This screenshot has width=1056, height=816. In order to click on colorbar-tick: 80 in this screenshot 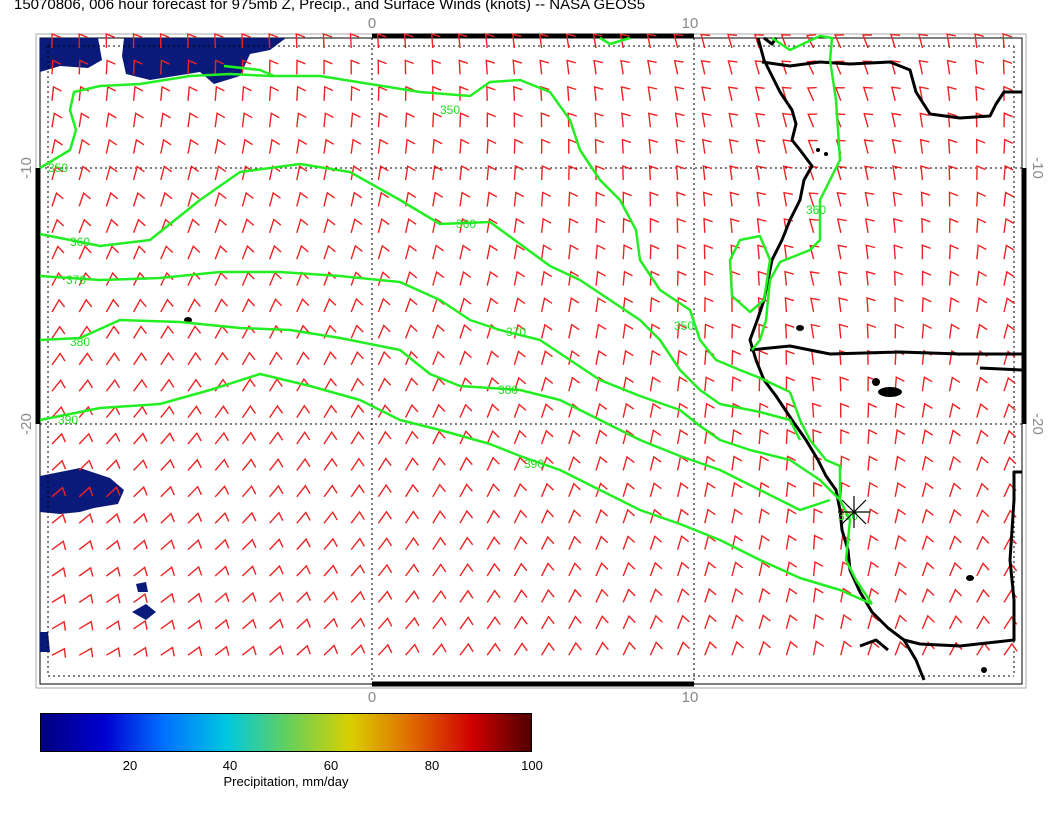, I will do `click(432, 765)`.